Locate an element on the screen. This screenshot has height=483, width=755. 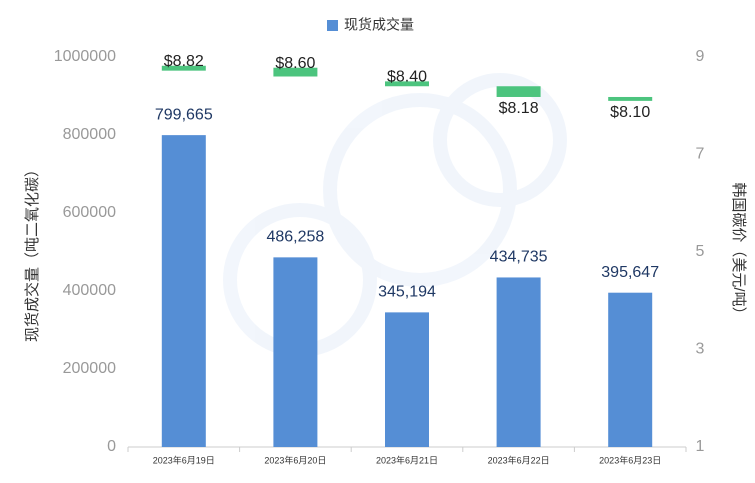
y2-axis-title: 韩国碳价（美元/吨） is located at coordinates (738, 251).